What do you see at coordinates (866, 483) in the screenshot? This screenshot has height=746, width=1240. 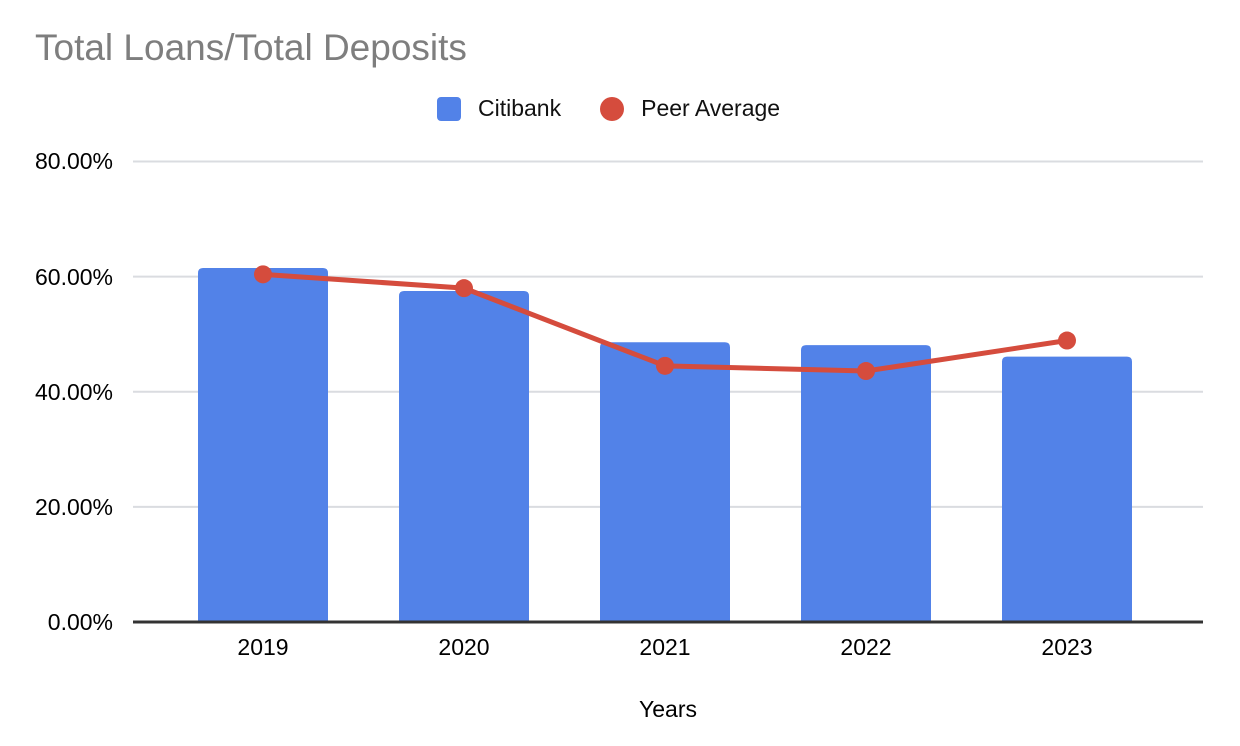 I see `bar-citibank-2022` at bounding box center [866, 483].